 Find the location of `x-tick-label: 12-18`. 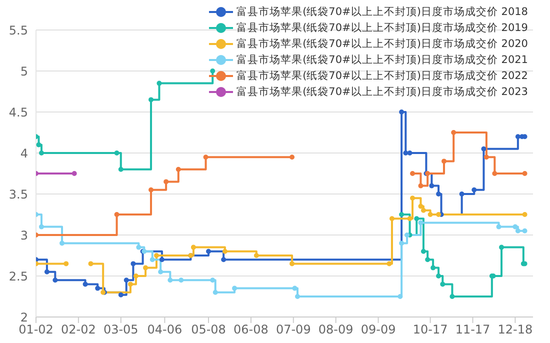

x-tick-label: 12-18 is located at coordinates (515, 329).